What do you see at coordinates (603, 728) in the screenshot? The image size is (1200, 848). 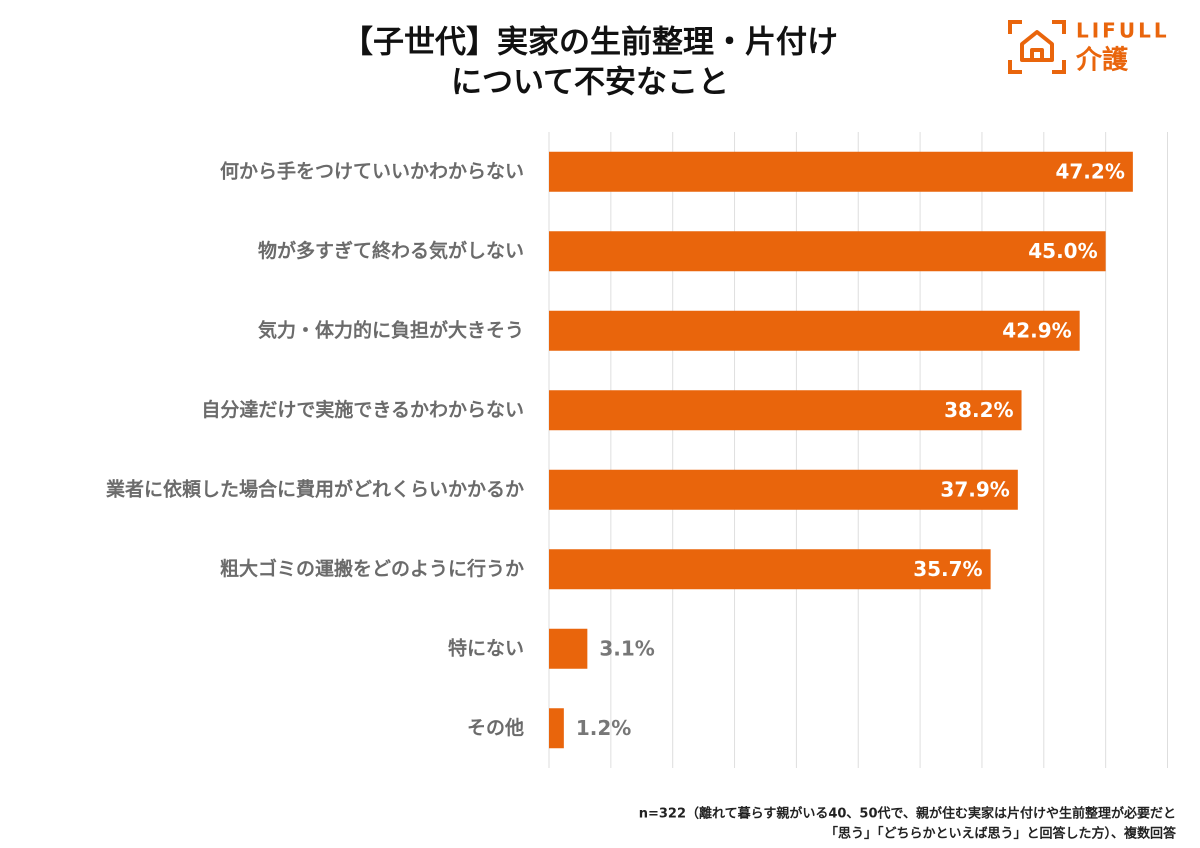 I see `value-label: 1.2%` at bounding box center [603, 728].